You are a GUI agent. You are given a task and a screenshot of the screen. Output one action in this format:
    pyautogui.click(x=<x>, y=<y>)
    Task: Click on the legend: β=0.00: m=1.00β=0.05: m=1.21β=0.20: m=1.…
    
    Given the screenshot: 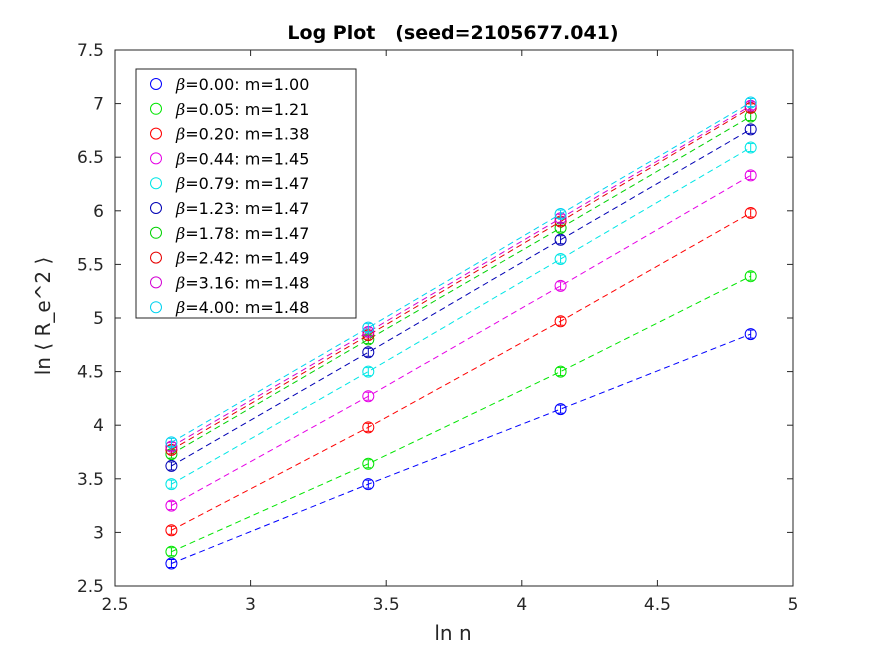 What is the action you would take?
    pyautogui.click(x=246, y=193)
    